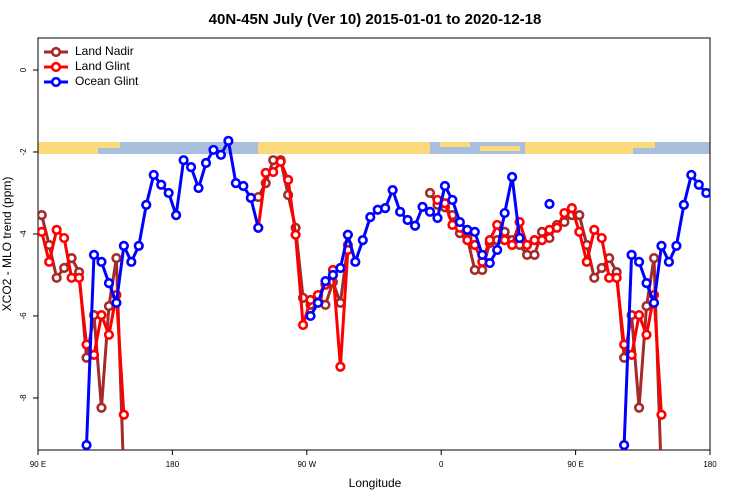 Image resolution: width=750 pixels, height=500 pixels. What do you see at coordinates (7, 244) in the screenshot?
I see `y-axis-label: XCO2 - MLO trend (ppm)` at bounding box center [7, 244].